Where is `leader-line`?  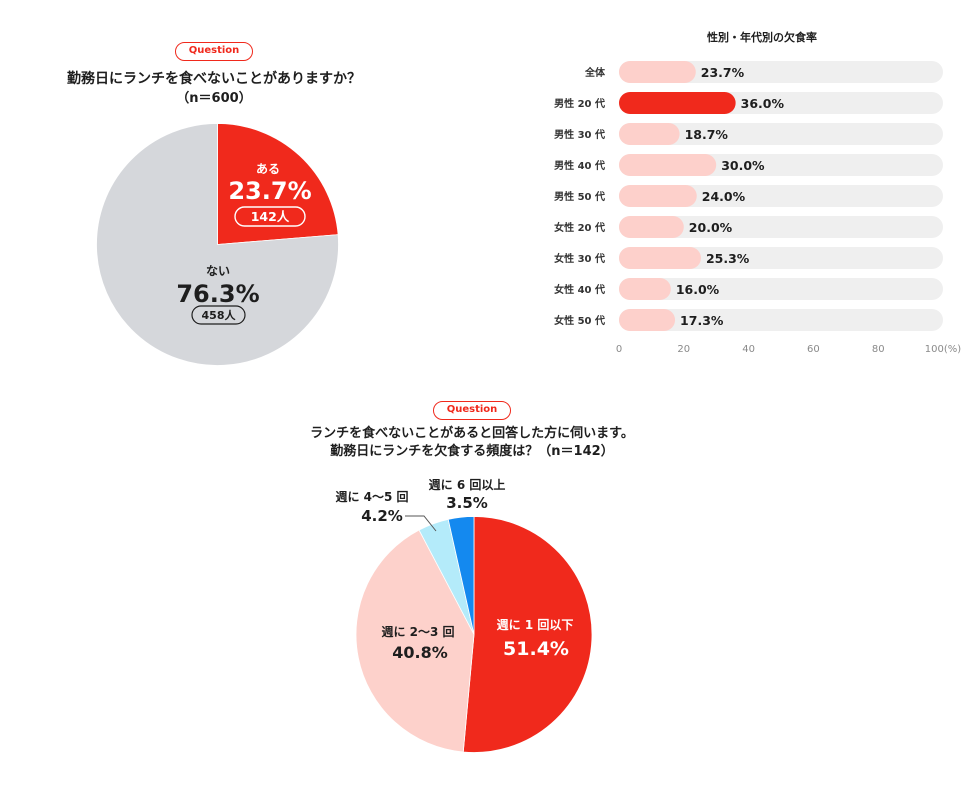 leader-line is located at coordinates (421, 523).